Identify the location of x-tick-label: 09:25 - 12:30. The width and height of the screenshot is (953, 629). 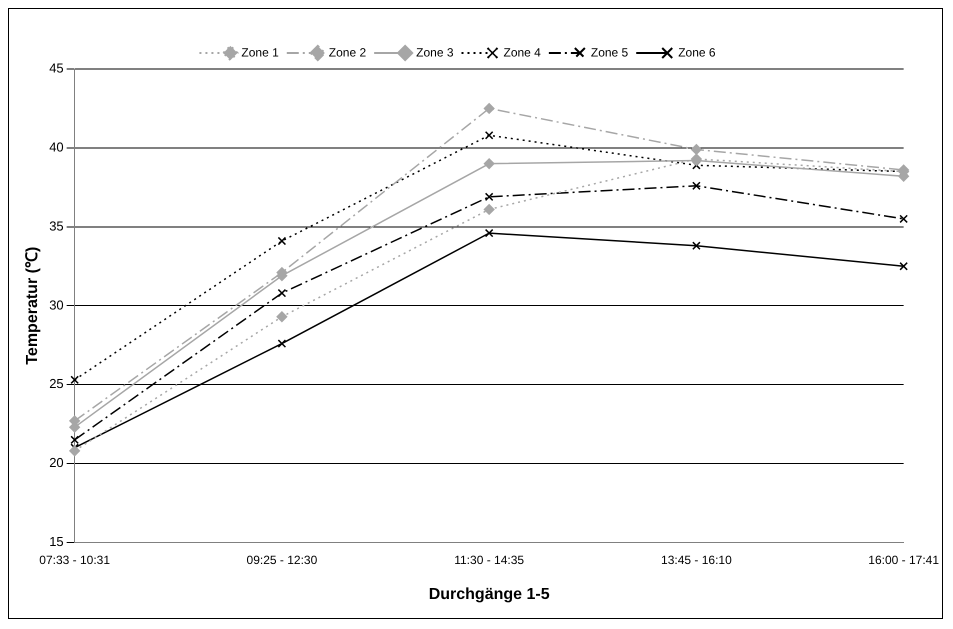
(282, 559).